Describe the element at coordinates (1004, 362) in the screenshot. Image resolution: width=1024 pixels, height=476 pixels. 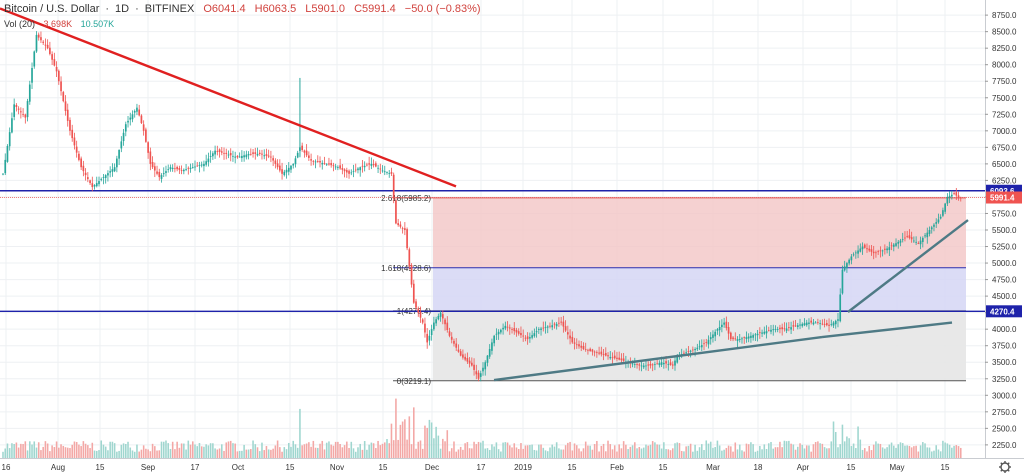
I see `price-tick-label: 3500.0` at that location.